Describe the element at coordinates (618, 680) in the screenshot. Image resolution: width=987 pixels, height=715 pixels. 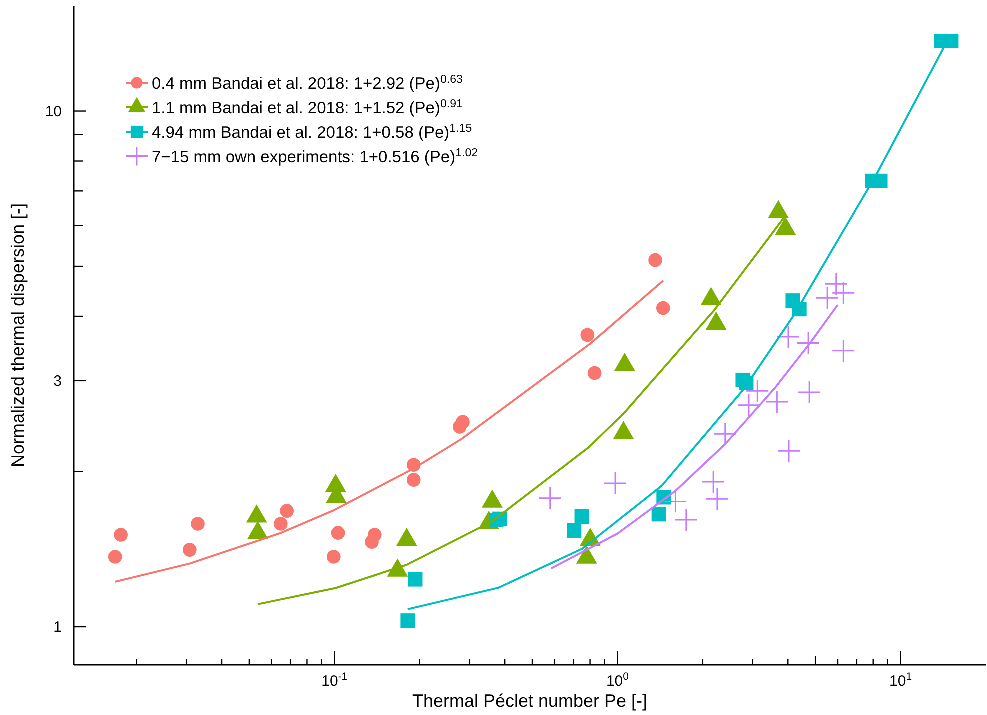
I see `x-tick-label: 10$^{0}$` at that location.